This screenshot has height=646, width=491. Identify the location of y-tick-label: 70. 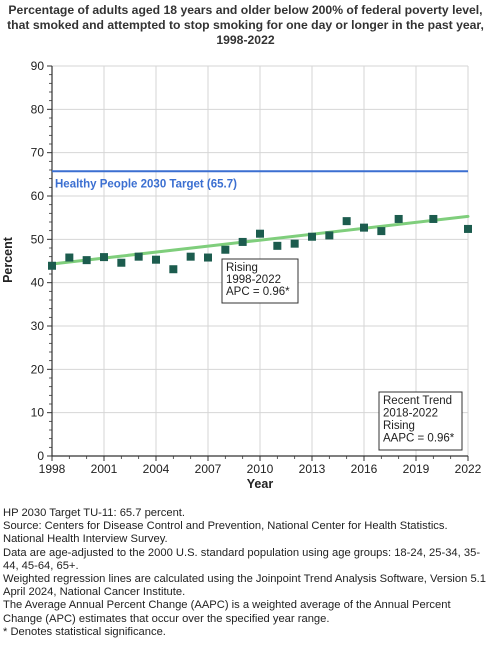
(38, 153).